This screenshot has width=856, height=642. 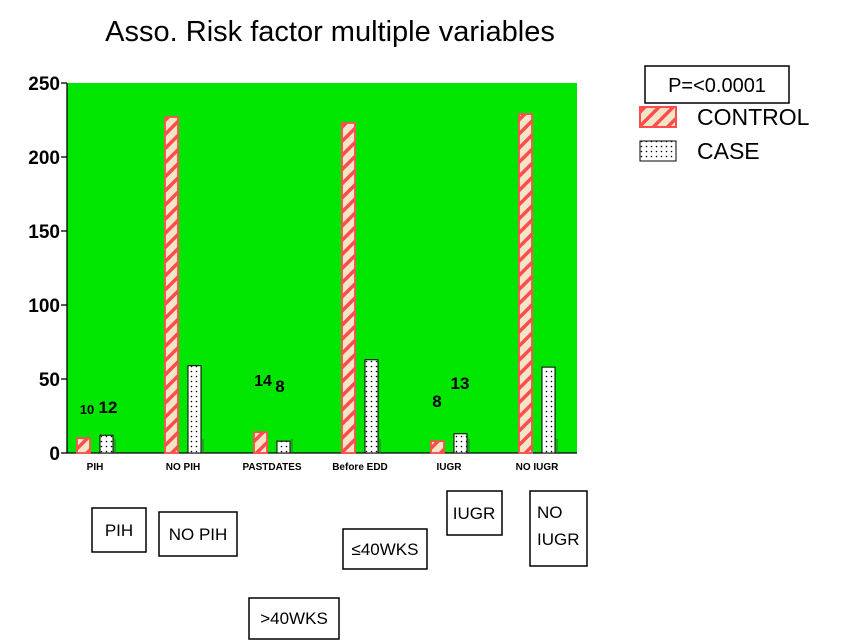 What do you see at coordinates (550, 512) in the screenshot?
I see `annotation-label: NO` at bounding box center [550, 512].